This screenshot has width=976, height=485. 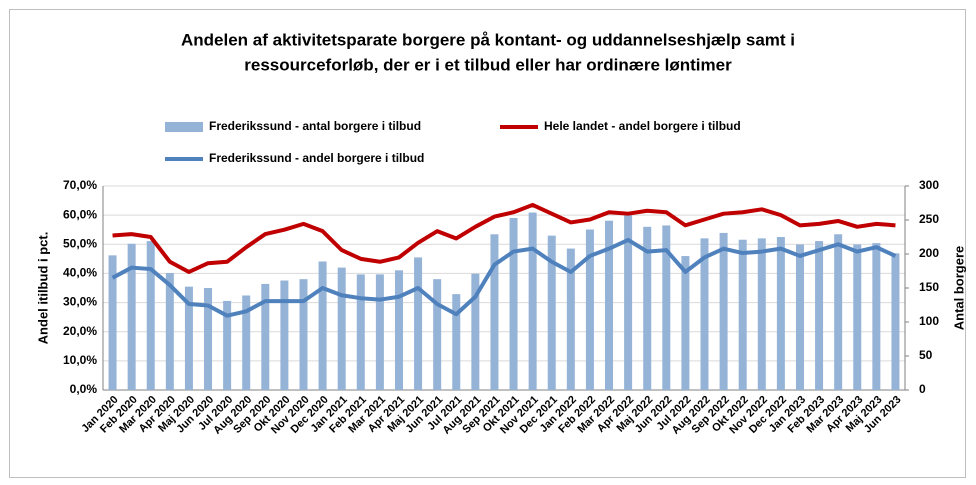 What do you see at coordinates (42, 288) in the screenshot?
I see `y-axis-label: Andel itilbud i pct.` at bounding box center [42, 288].